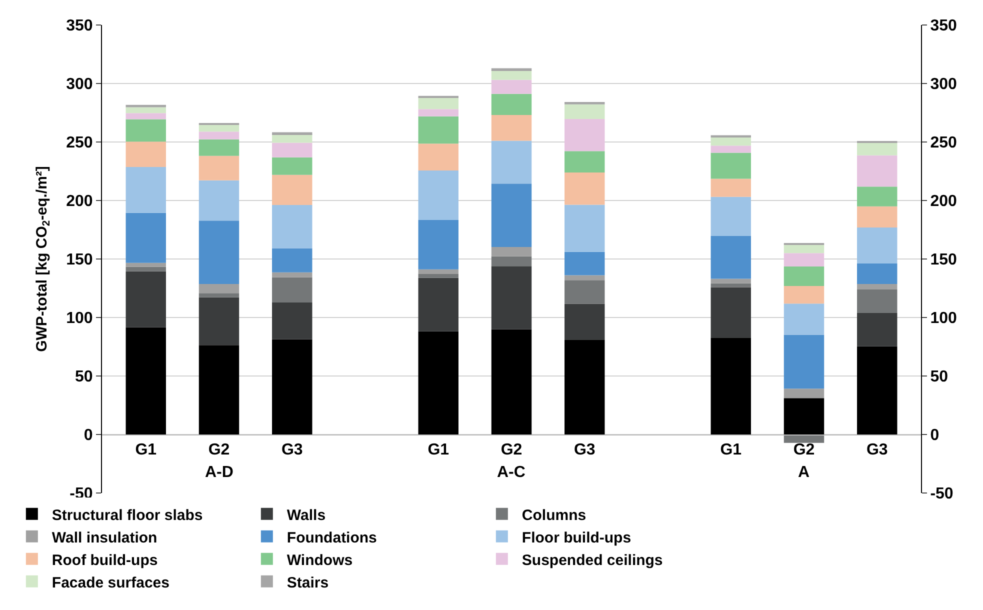 This screenshot has width=983, height=610. I want to click on y2-tick-label: 350, so click(943, 26).